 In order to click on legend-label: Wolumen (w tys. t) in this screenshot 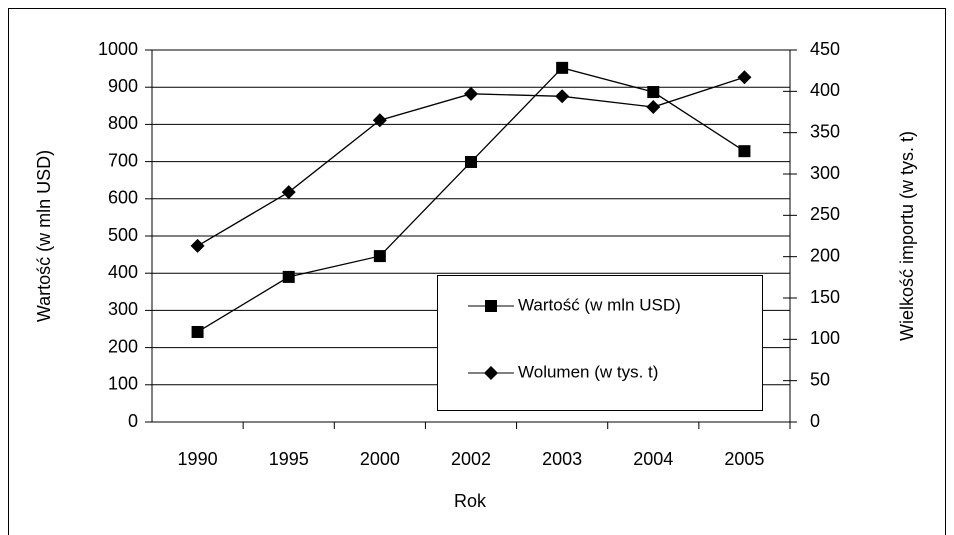, I will do `click(588, 371)`.